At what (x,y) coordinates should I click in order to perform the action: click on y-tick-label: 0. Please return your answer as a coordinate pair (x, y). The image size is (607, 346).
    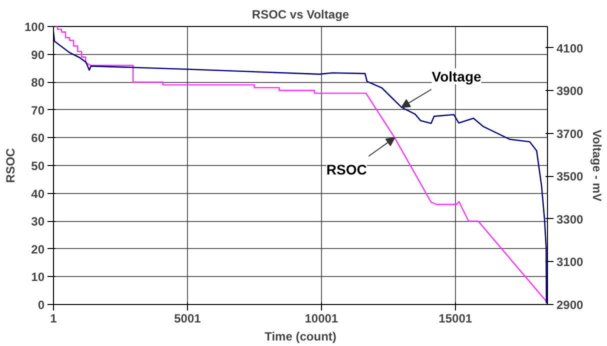
    Looking at the image, I should click on (41, 305).